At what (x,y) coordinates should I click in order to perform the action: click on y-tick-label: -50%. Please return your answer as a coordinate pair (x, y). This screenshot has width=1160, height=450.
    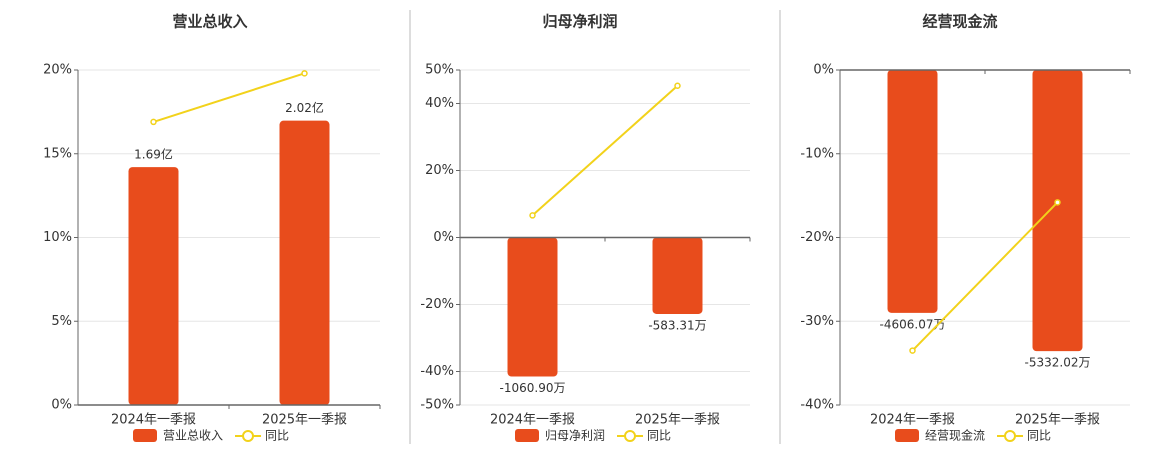
    Looking at the image, I should click on (437, 405).